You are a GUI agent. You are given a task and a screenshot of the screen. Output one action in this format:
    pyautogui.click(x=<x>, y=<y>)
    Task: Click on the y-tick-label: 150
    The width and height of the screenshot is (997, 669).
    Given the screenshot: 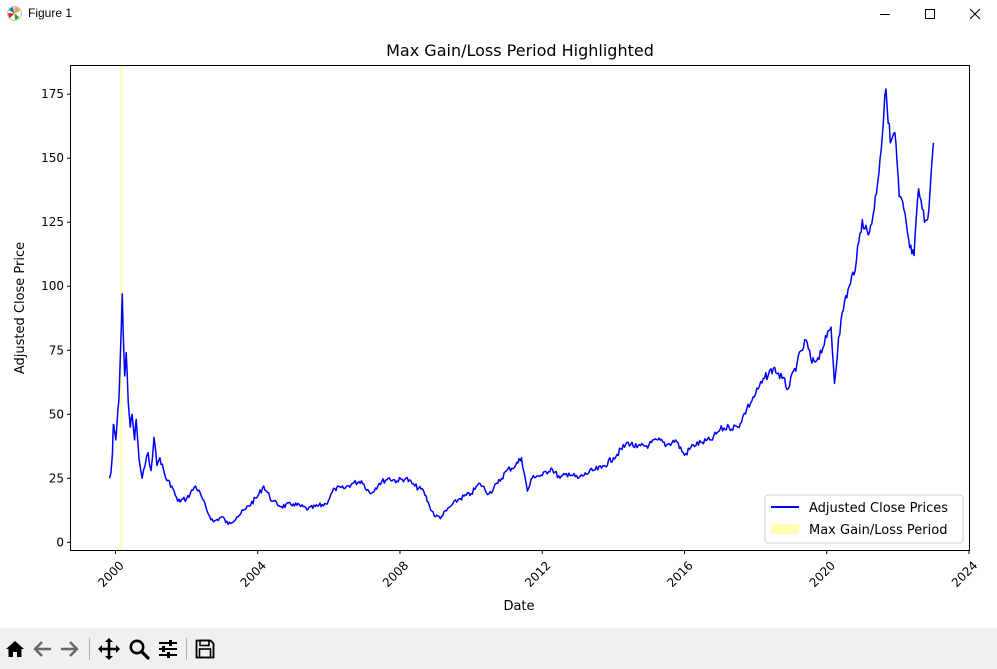 What is the action you would take?
    pyautogui.click(x=52, y=158)
    